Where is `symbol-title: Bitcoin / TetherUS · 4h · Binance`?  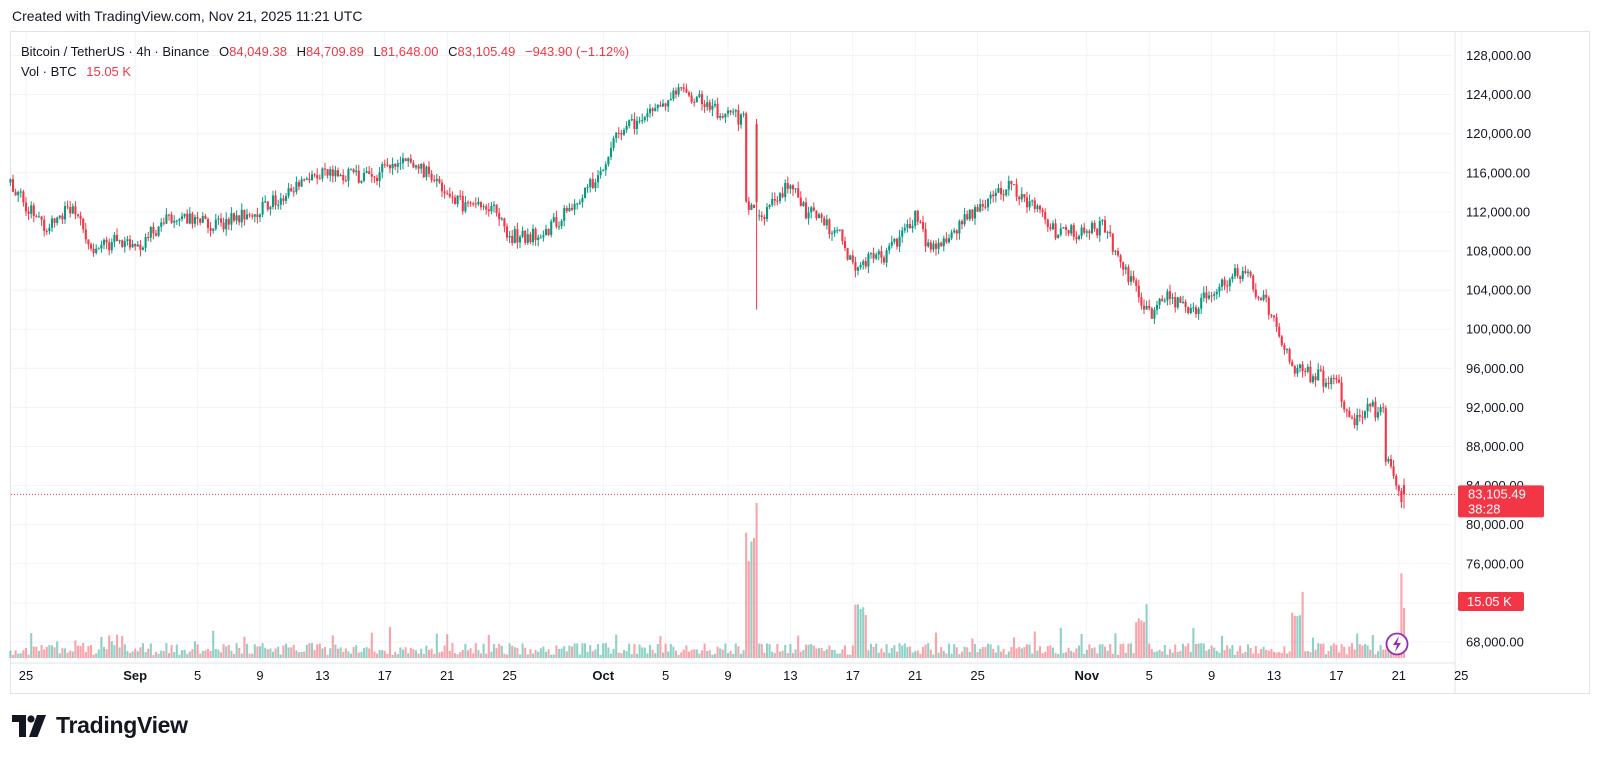 symbol-title: Bitcoin / TetherUS · 4h · Binance is located at coordinates (115, 51).